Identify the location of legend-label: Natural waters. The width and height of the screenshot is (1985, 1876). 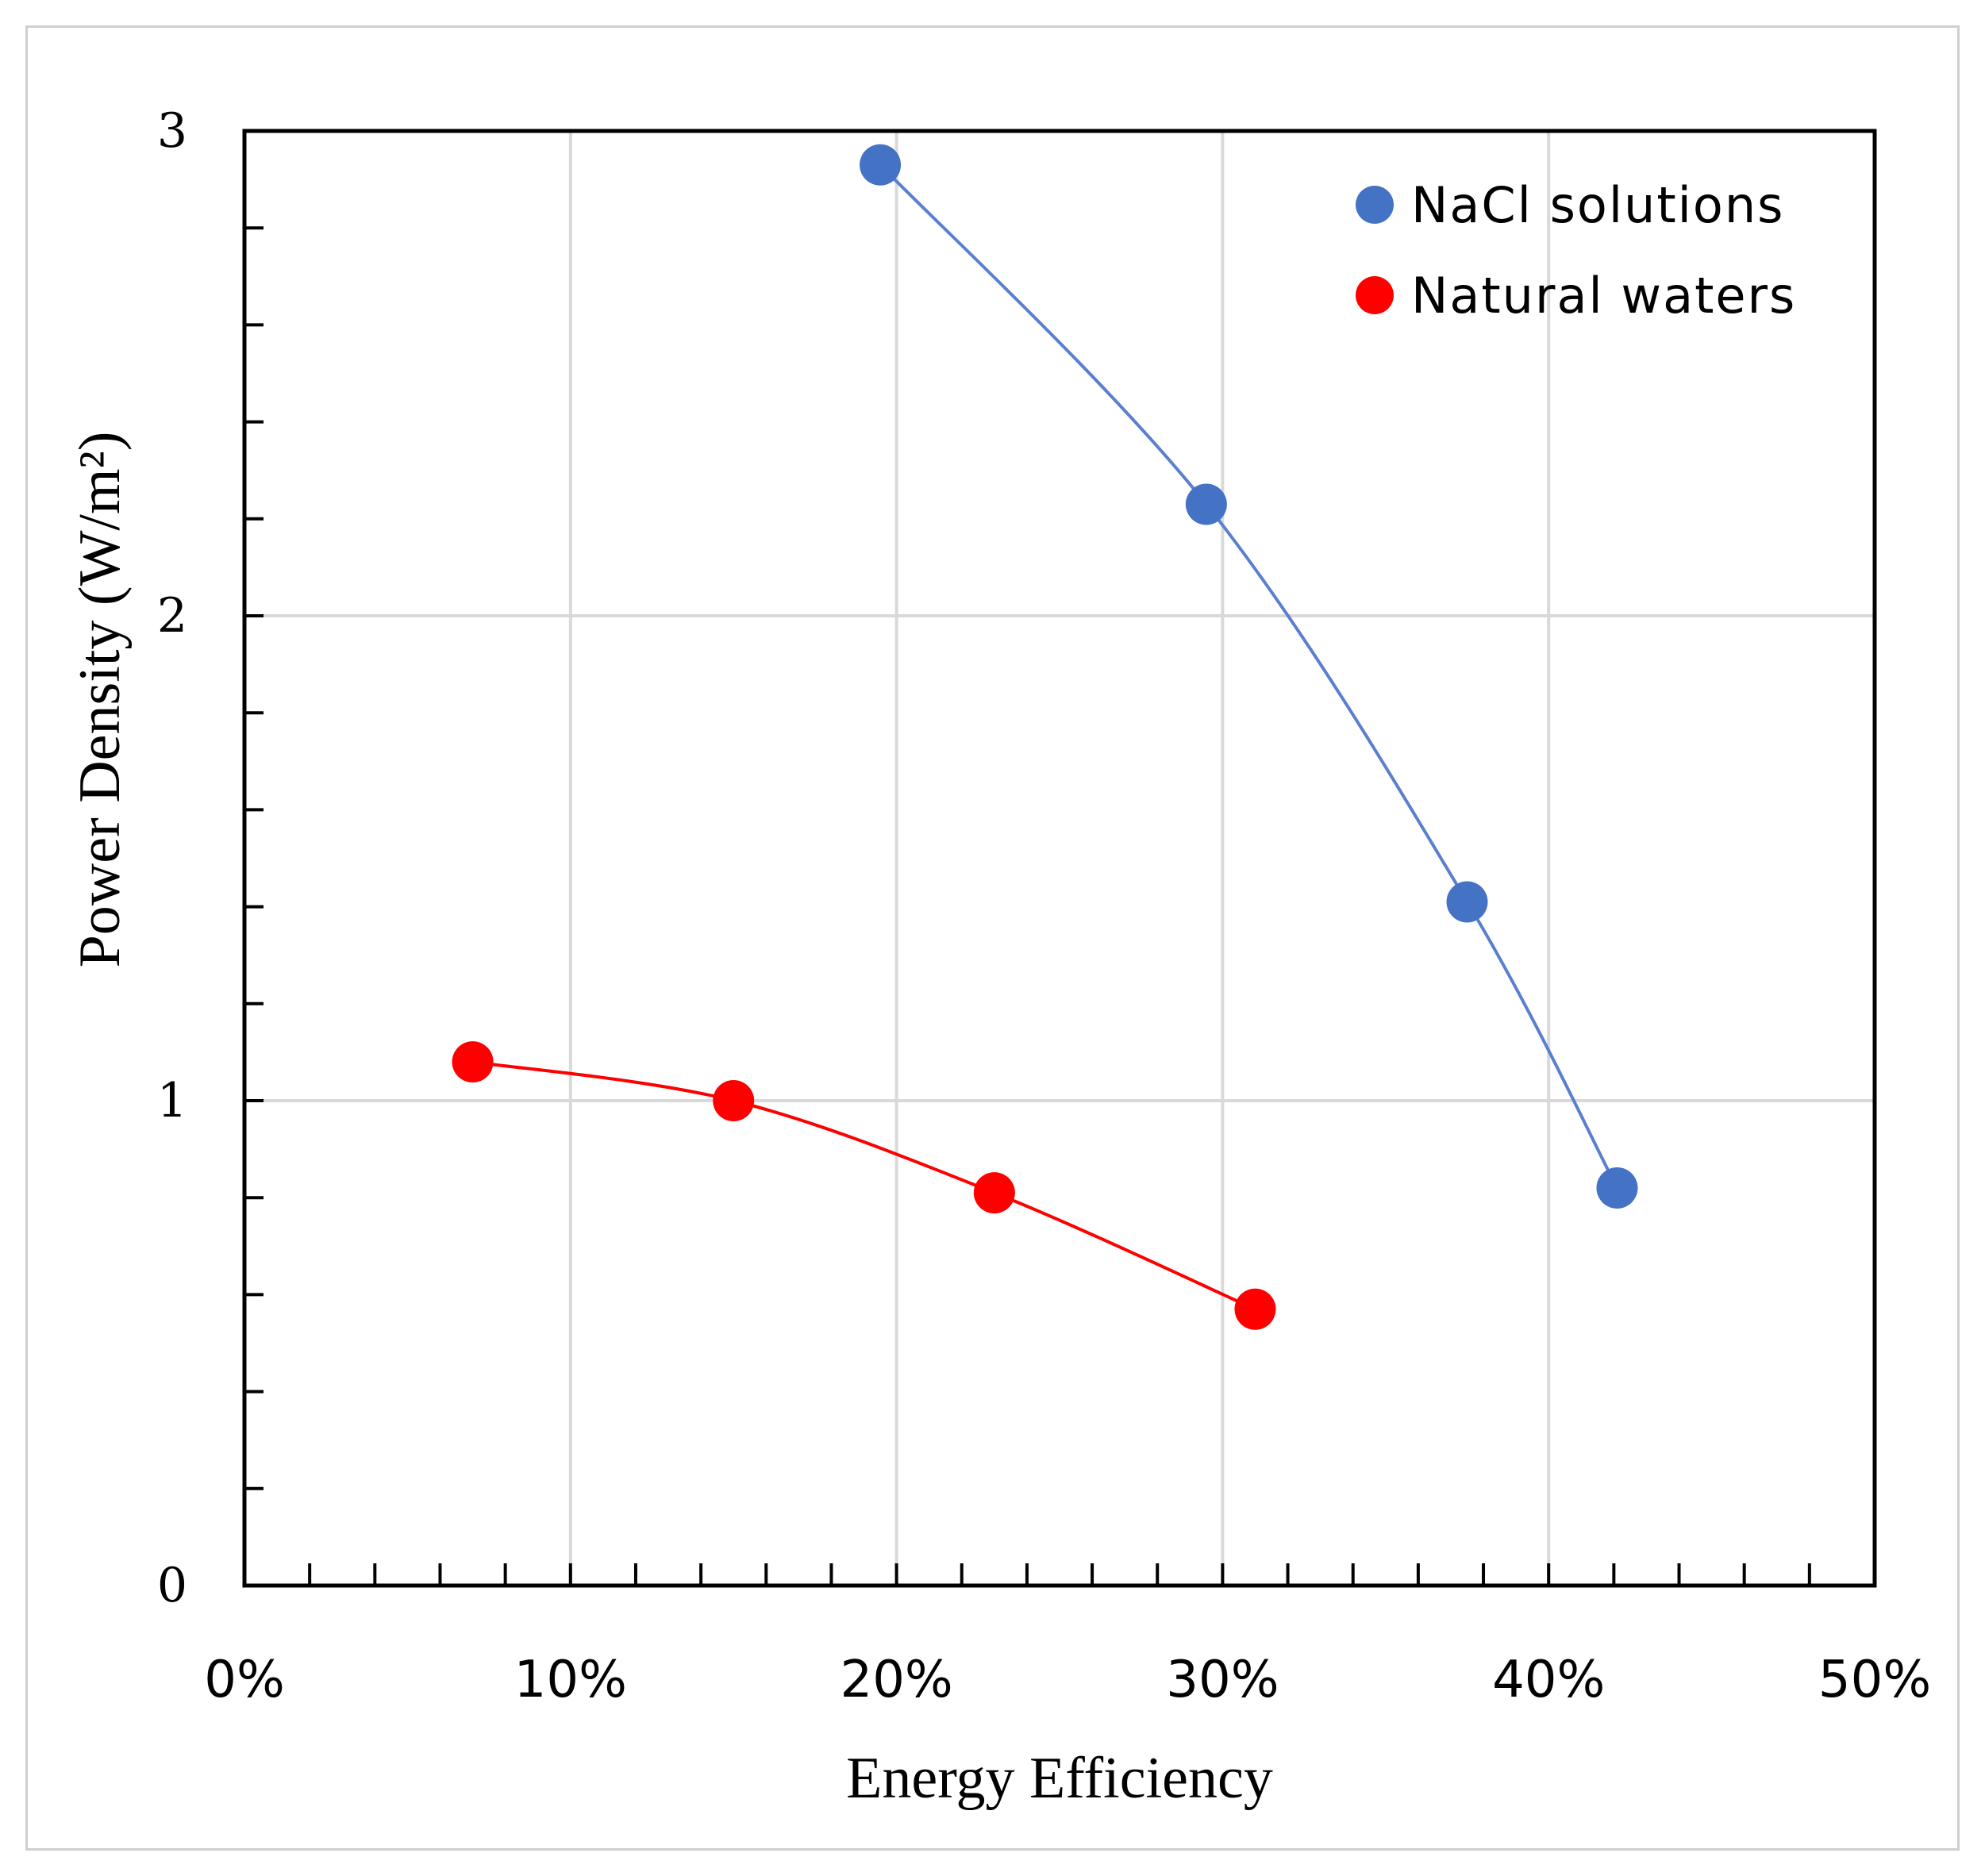
(1603, 296).